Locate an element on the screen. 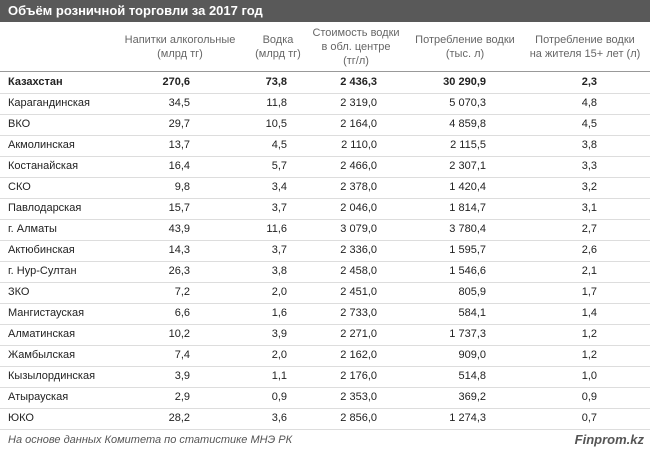 Image resolution: width=650 pixels, height=454 pixels. cell: 9,8 is located at coordinates (182, 187).